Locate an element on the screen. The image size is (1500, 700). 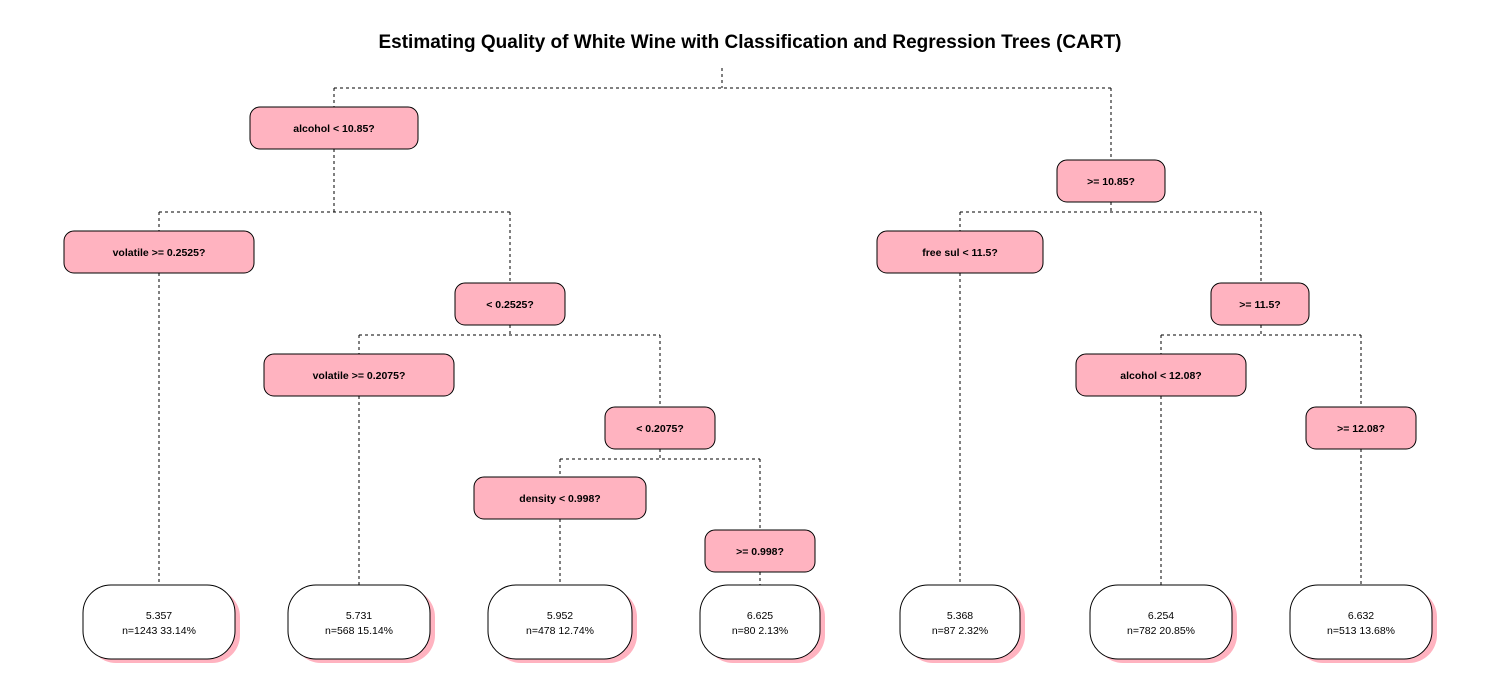
leaf-info: n=782 20.85% is located at coordinates (1161, 631).